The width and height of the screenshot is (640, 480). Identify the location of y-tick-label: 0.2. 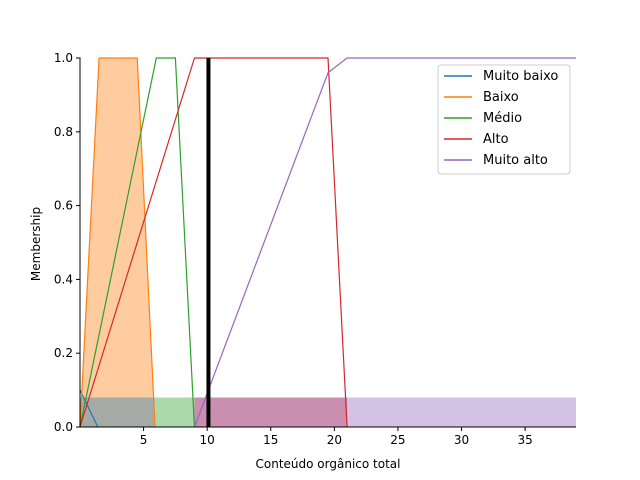
(63, 353).